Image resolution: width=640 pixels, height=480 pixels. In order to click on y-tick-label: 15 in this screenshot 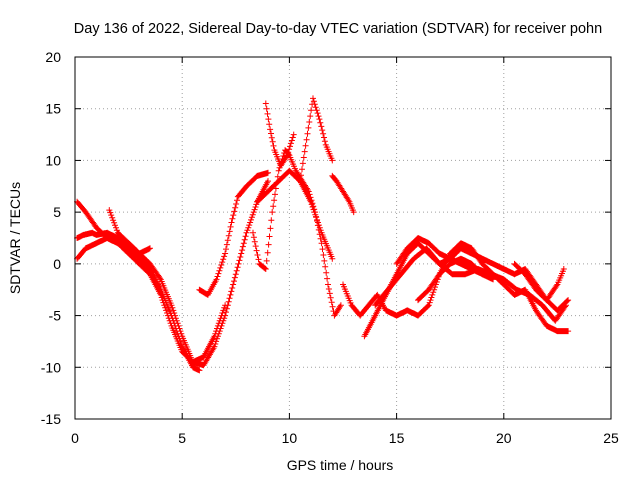, I will do `click(53, 109)`.